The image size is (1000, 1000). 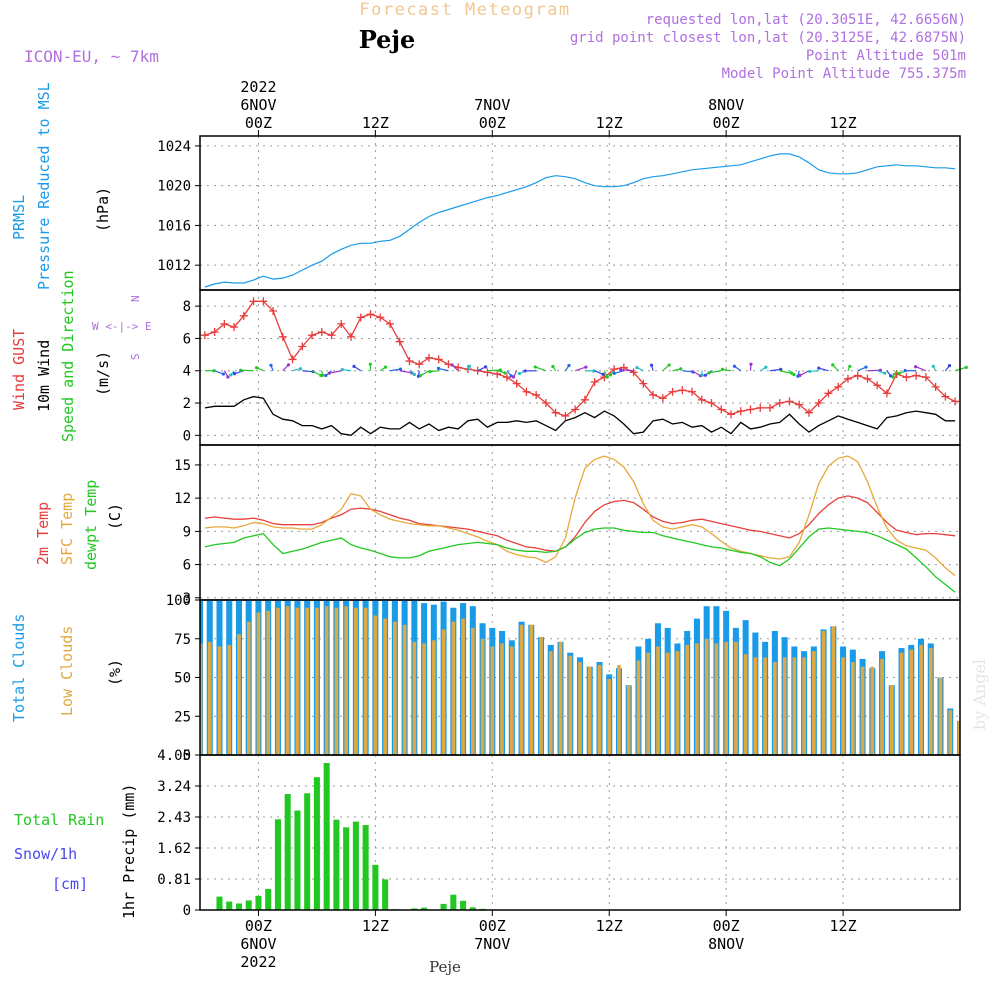 I want to click on temperature-series-1-line, so click(x=580, y=516).